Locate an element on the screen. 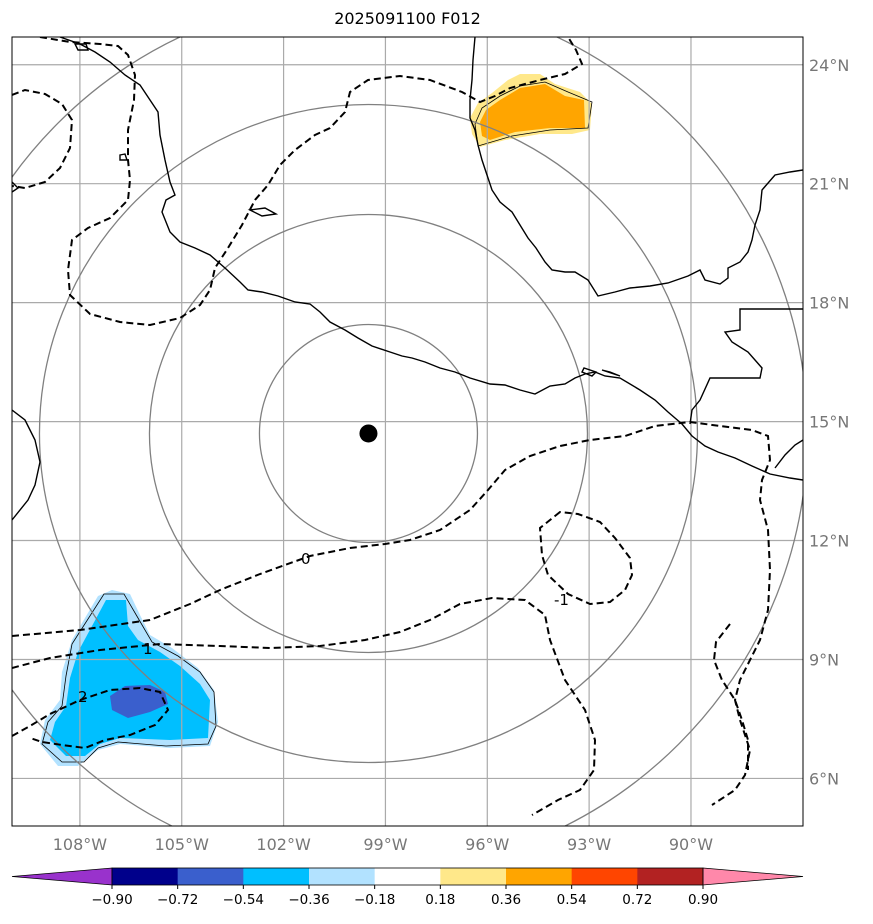  lat-label-4: 12°N is located at coordinates (829, 541).